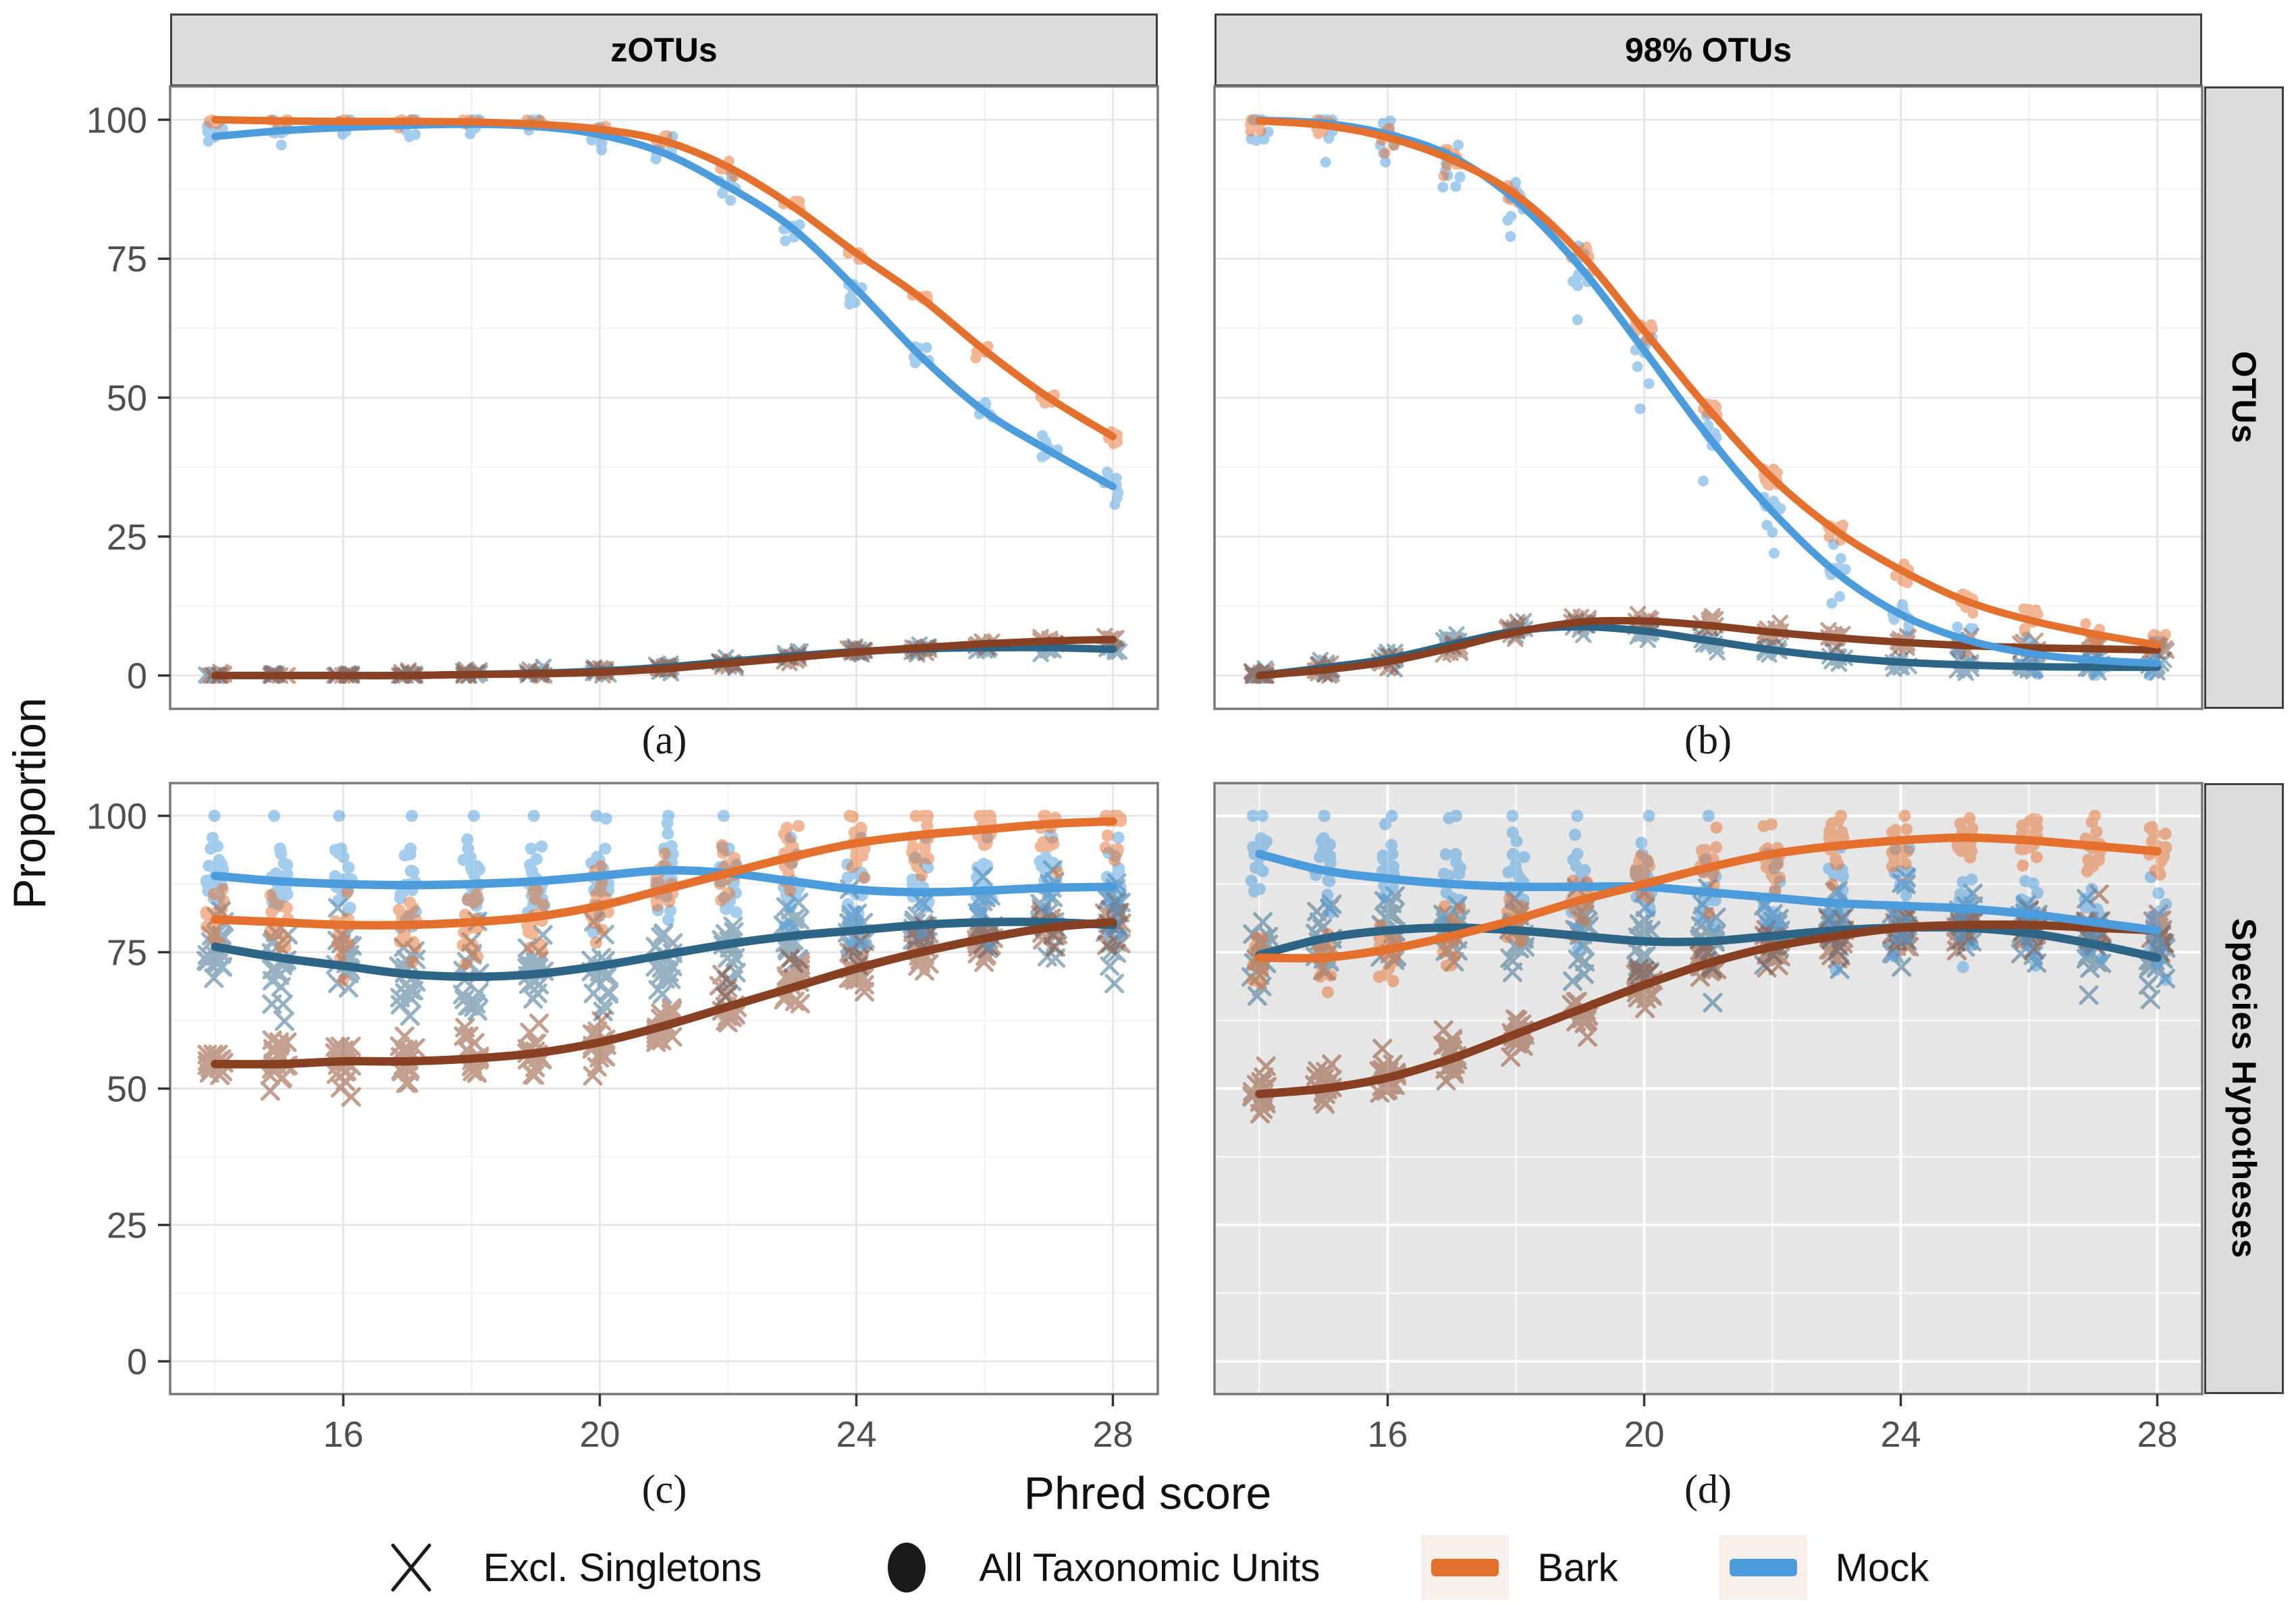  Describe the element at coordinates (664, 1489) in the screenshot. I see `caption-c: (c)` at that location.